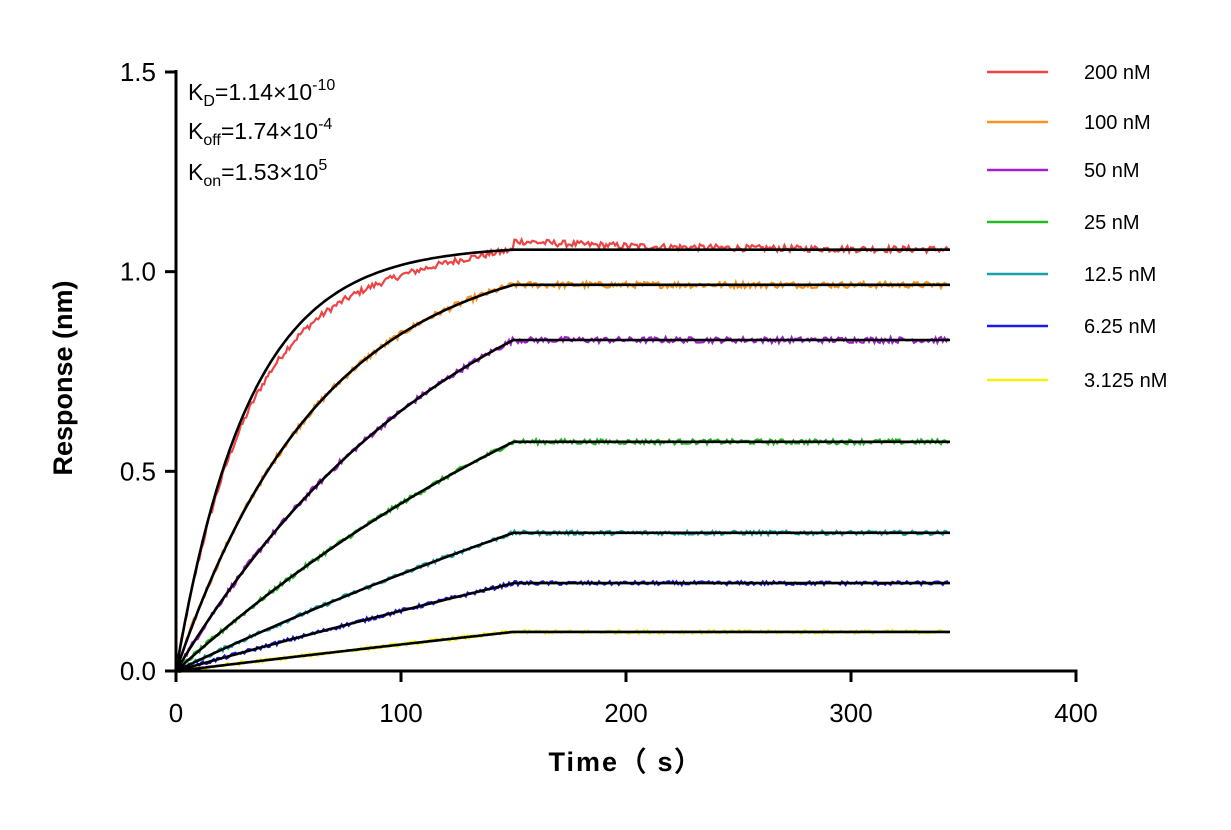 The height and width of the screenshot is (830, 1231). What do you see at coordinates (850, 713) in the screenshot?
I see `x-tick-label: 300` at bounding box center [850, 713].